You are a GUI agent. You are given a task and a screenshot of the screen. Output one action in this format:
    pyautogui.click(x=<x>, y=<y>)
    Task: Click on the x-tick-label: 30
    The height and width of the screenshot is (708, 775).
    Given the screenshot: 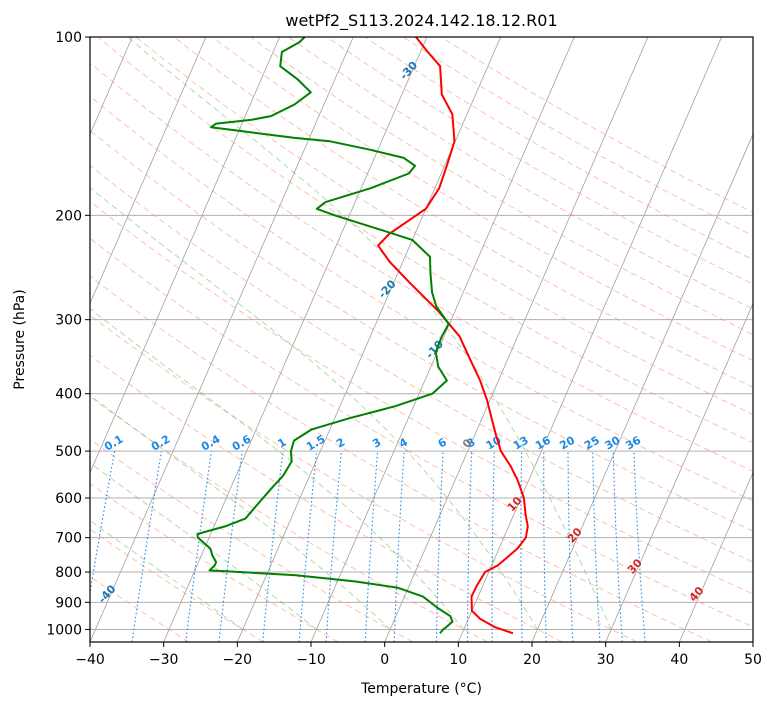 What is the action you would take?
    pyautogui.click(x=606, y=660)
    